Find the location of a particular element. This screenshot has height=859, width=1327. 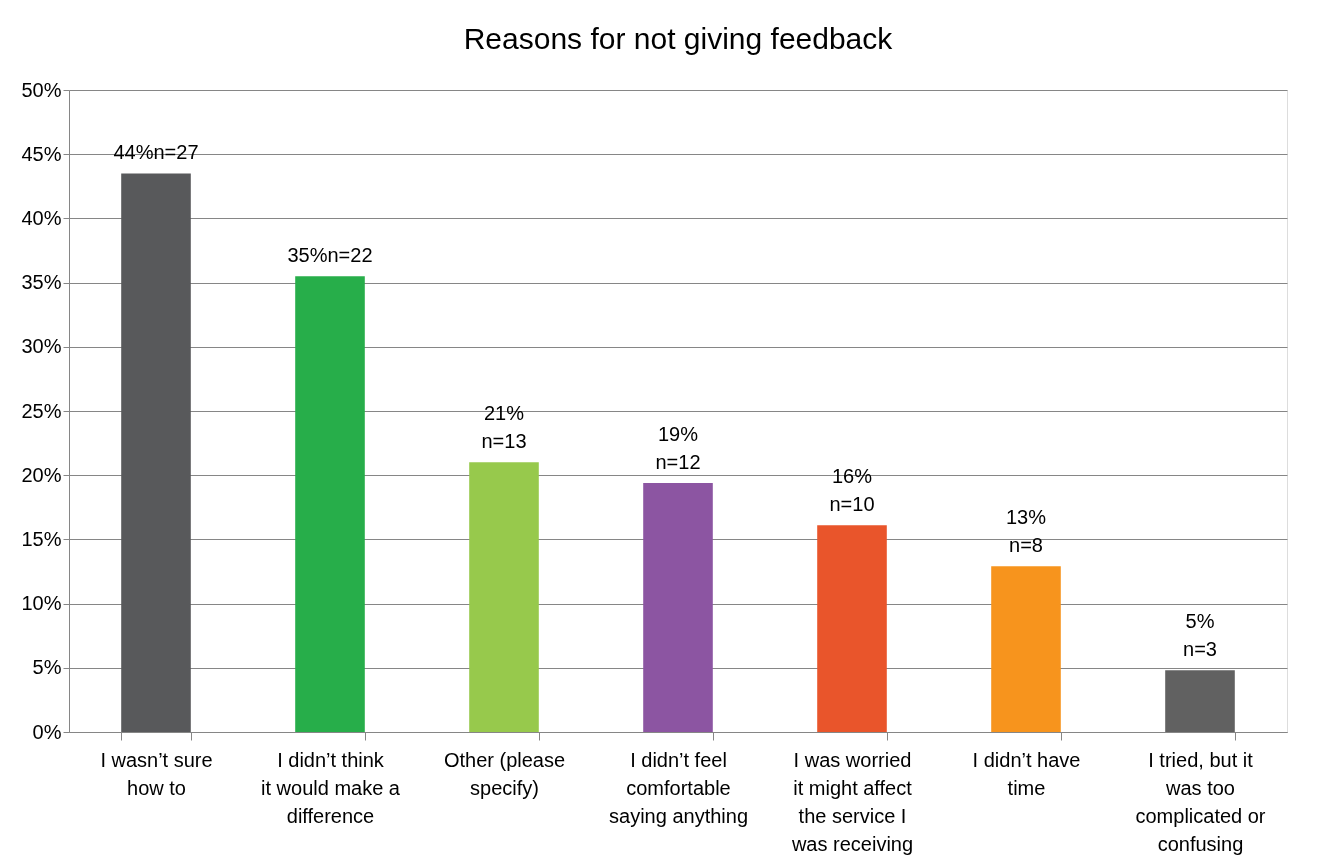

y-tick-label: 10% is located at coordinates (41, 603).